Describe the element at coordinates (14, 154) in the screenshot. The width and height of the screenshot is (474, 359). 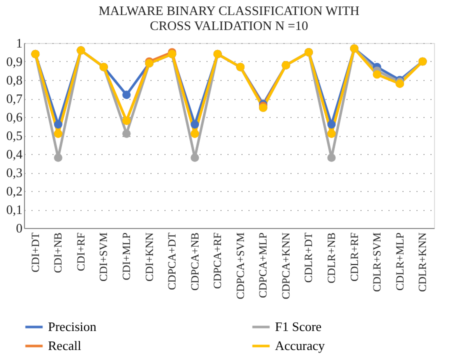
I see `y-tick-label: 0,4` at that location.